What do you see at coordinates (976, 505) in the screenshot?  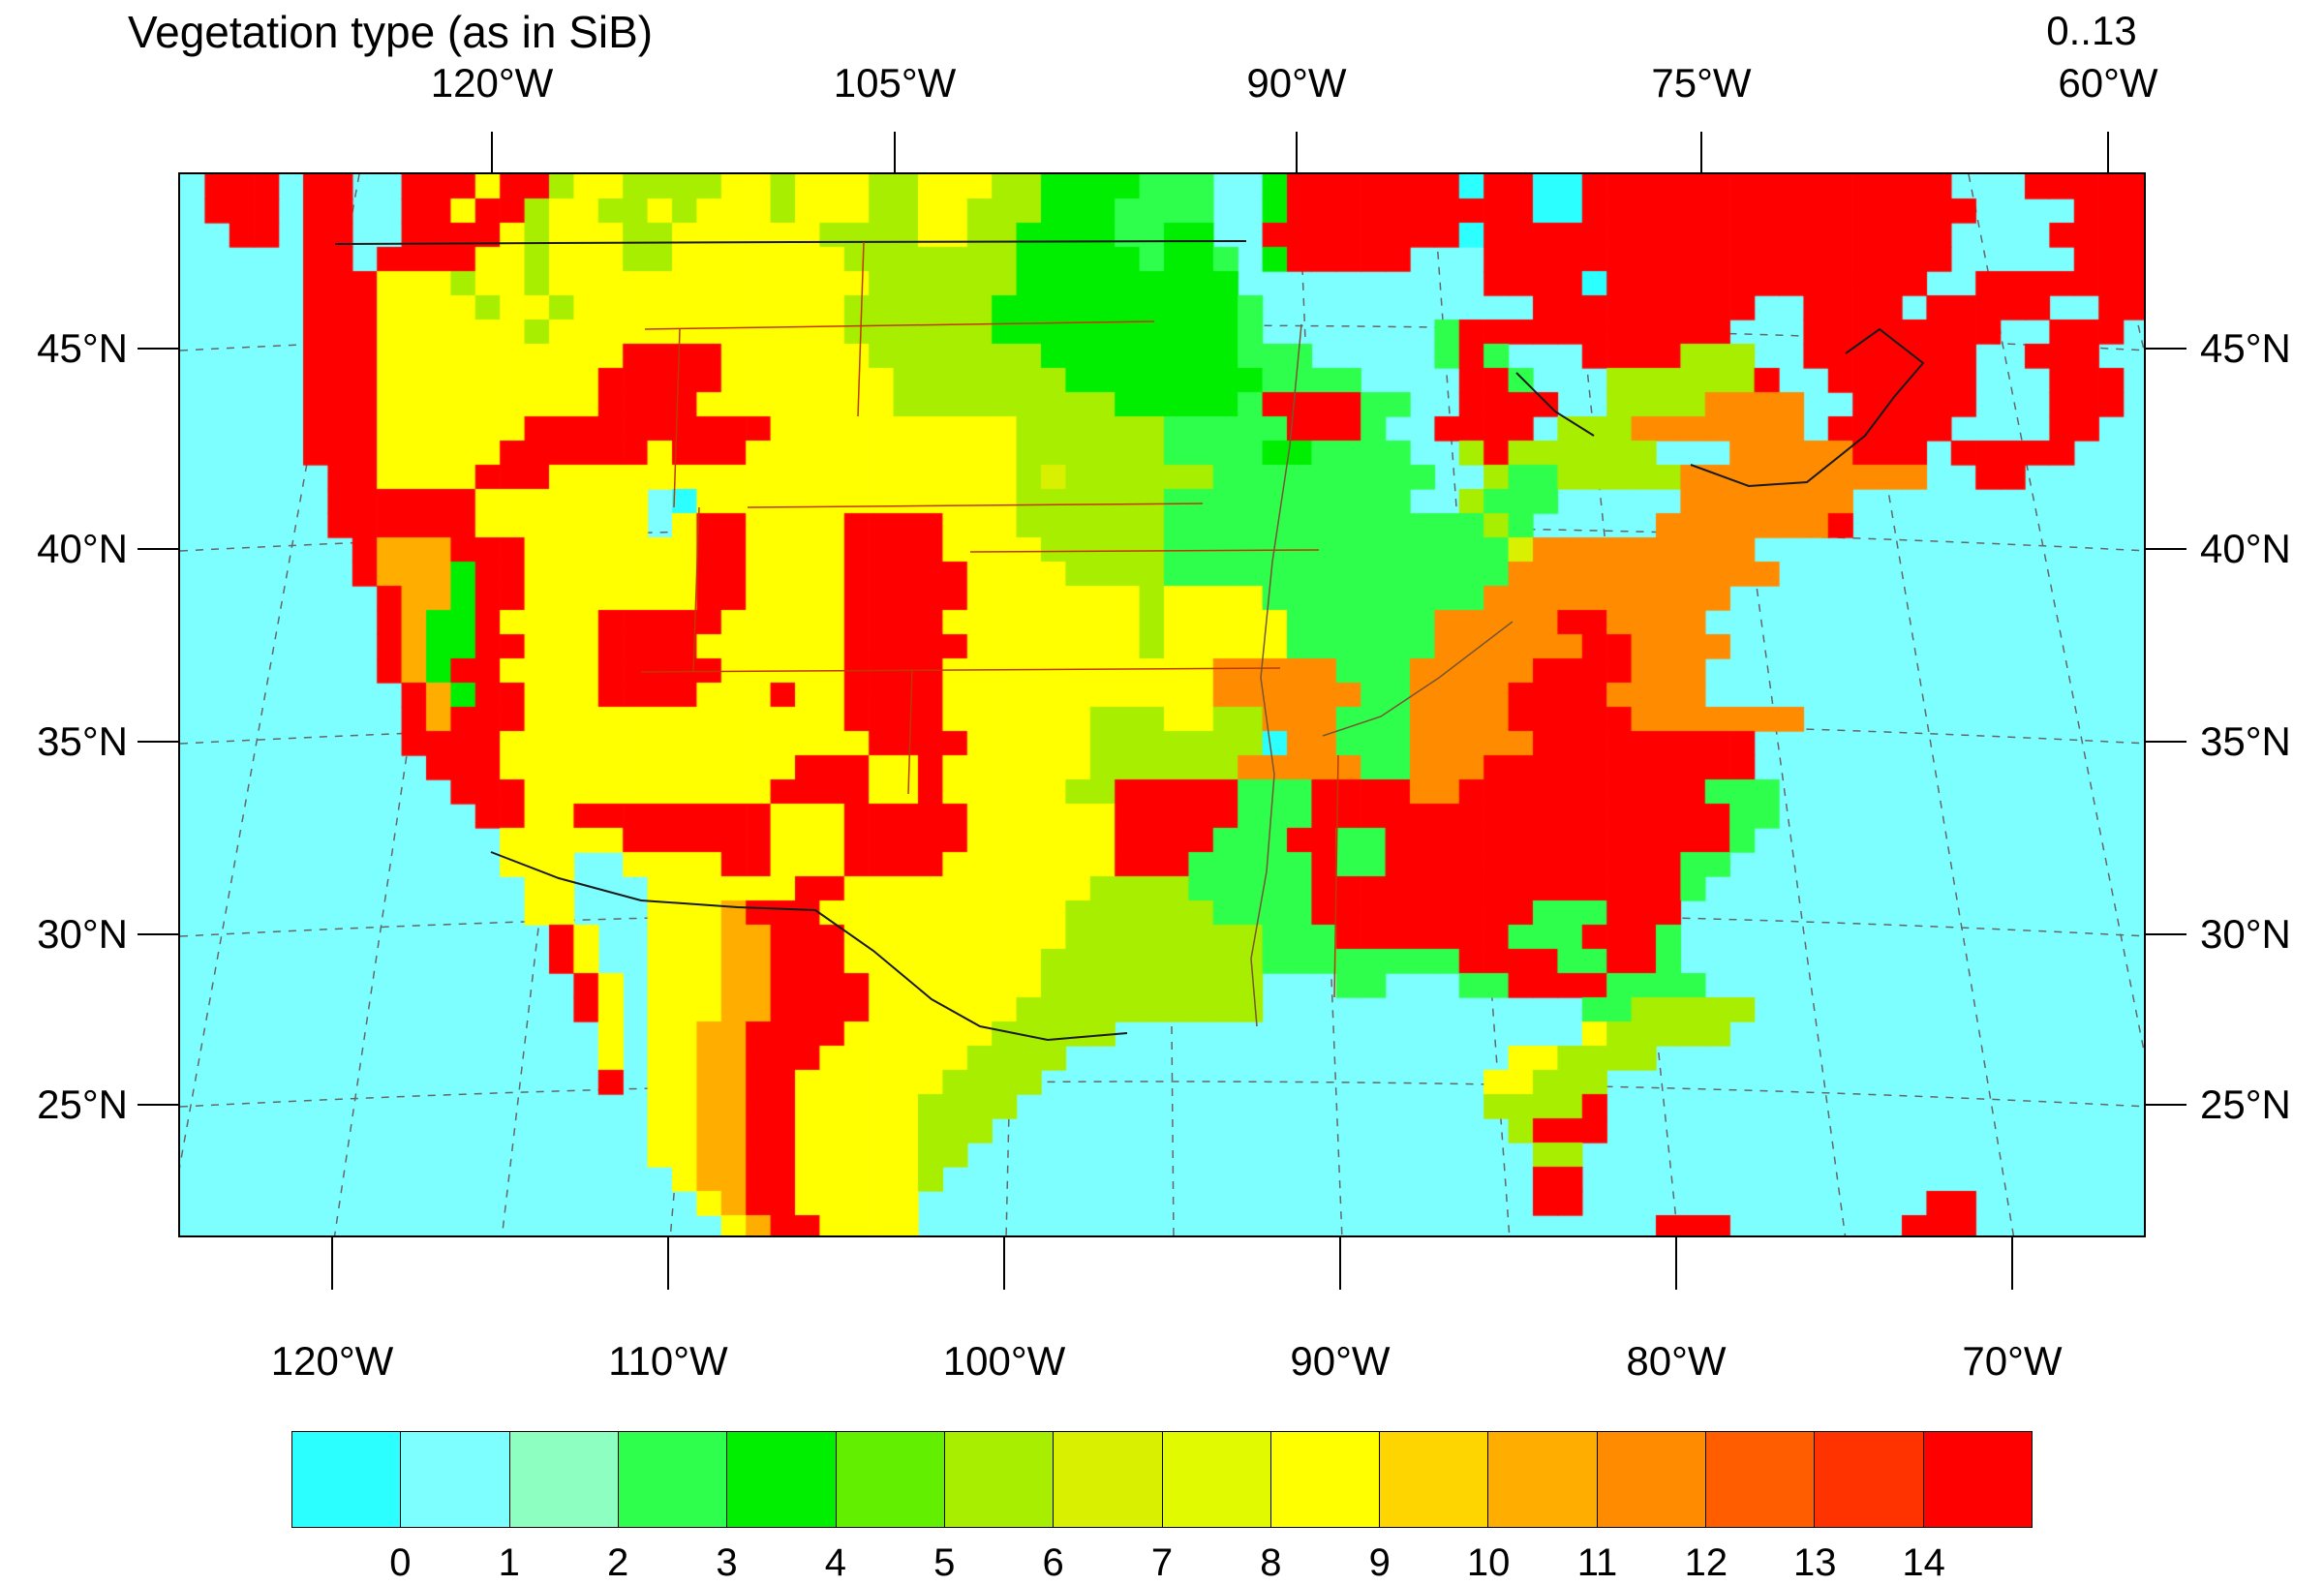 I see `state-line-41n` at bounding box center [976, 505].